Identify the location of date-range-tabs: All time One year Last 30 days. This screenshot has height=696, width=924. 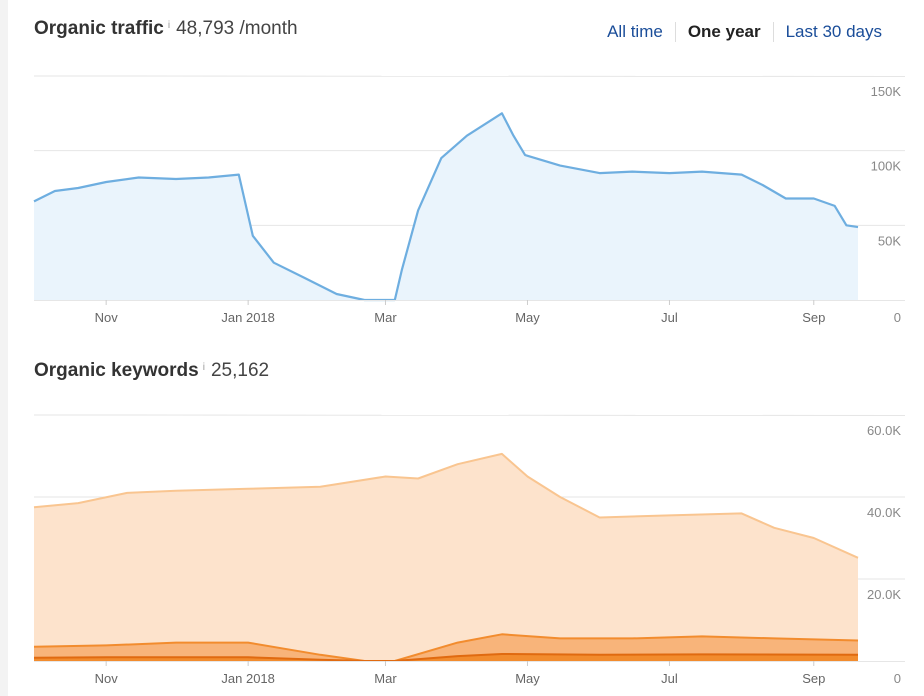
(744, 32).